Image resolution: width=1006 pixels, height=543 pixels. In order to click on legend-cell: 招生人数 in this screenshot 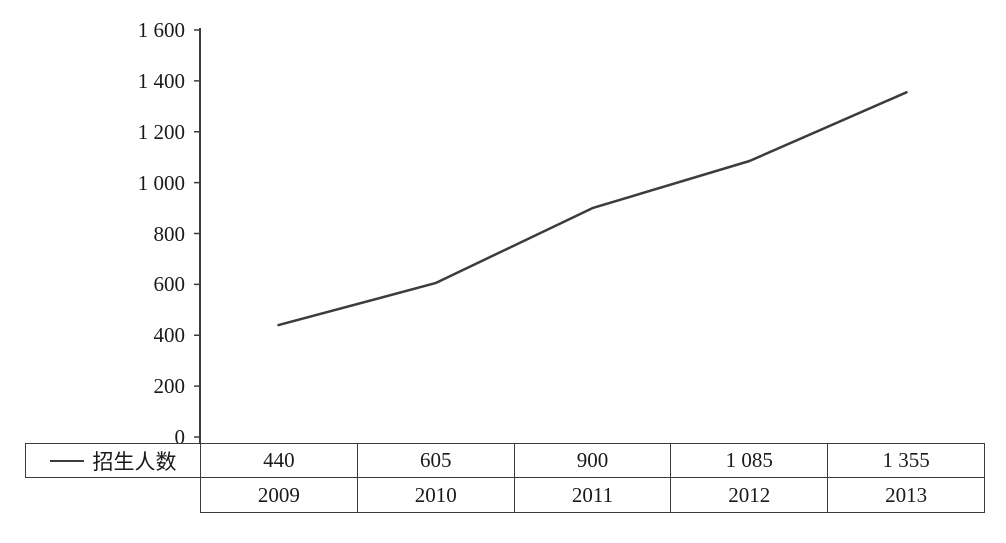, I will do `click(112, 460)`.